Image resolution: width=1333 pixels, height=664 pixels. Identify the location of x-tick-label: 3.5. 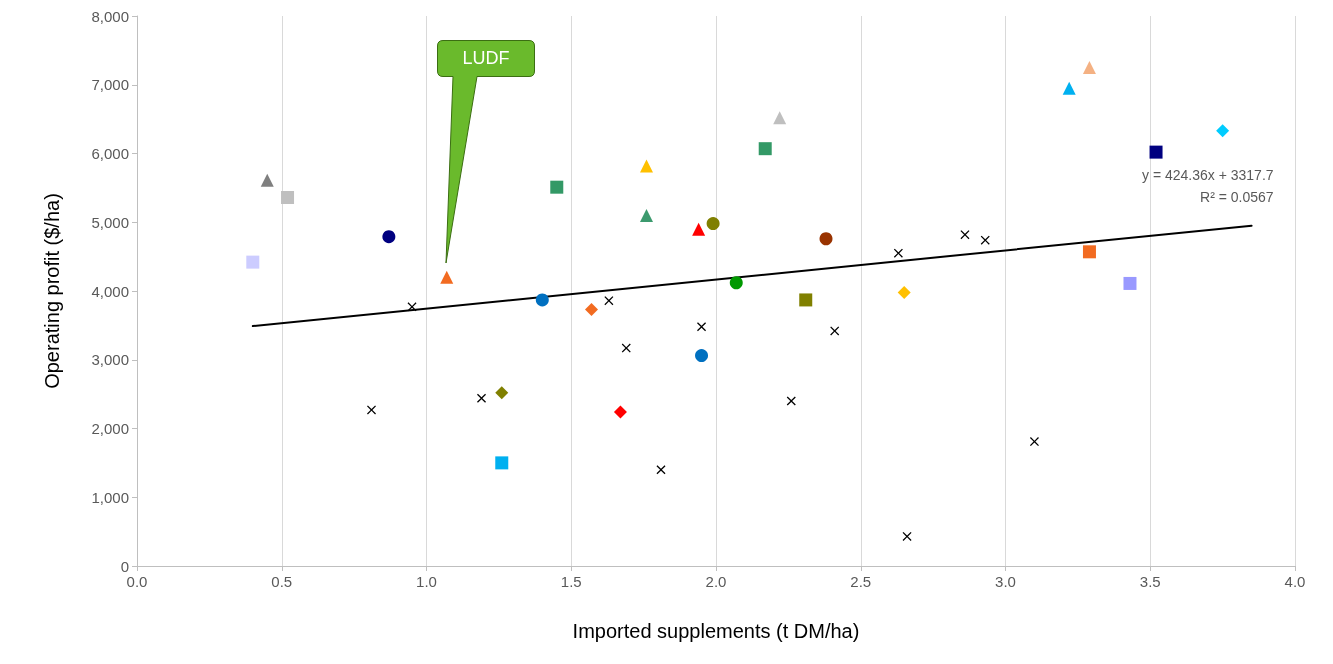
(1150, 581).